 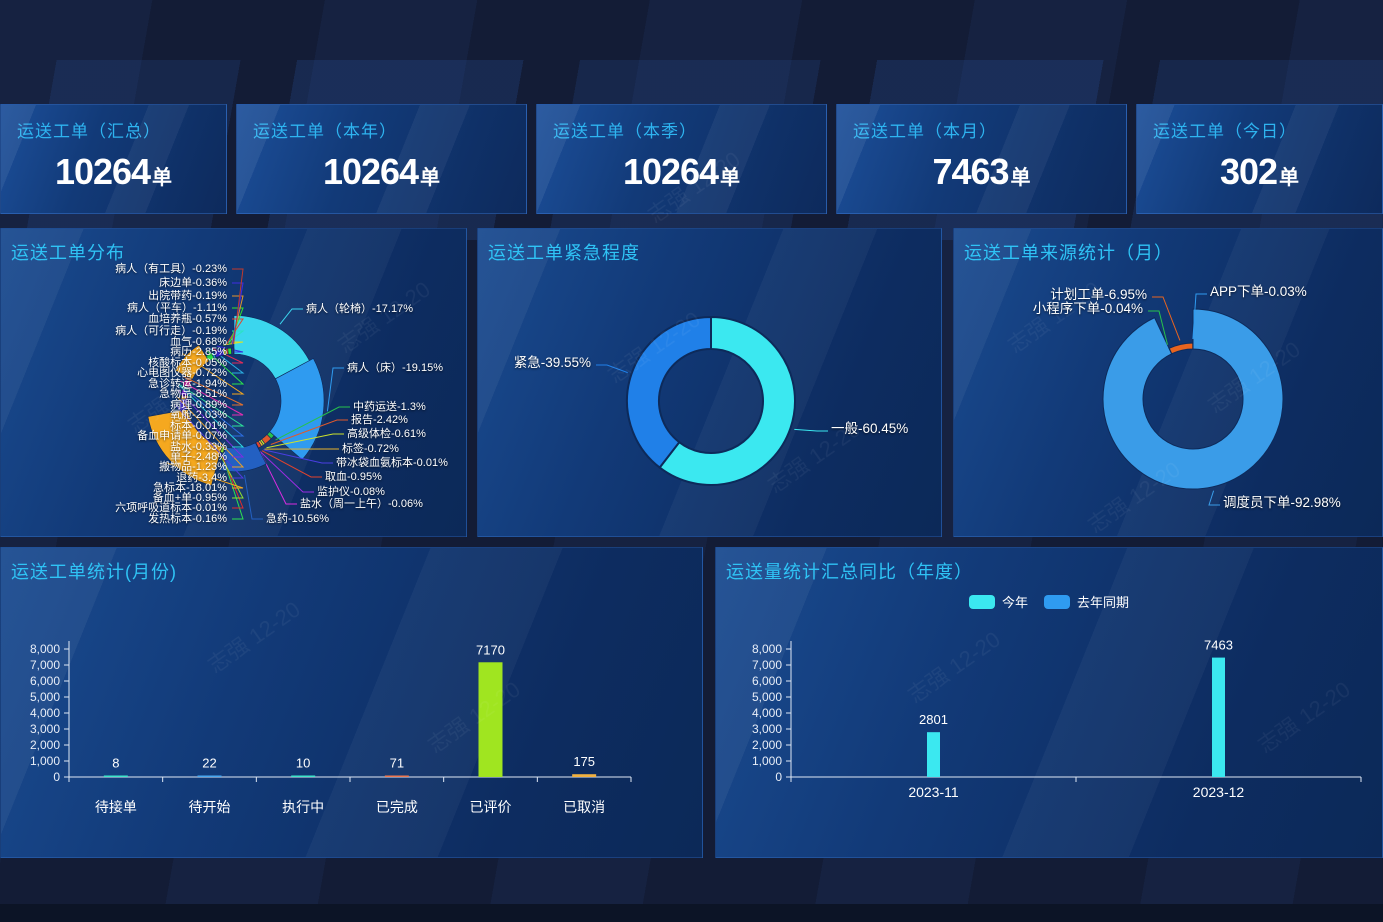 I want to click on source-donut-chart, so click(x=1168, y=383).